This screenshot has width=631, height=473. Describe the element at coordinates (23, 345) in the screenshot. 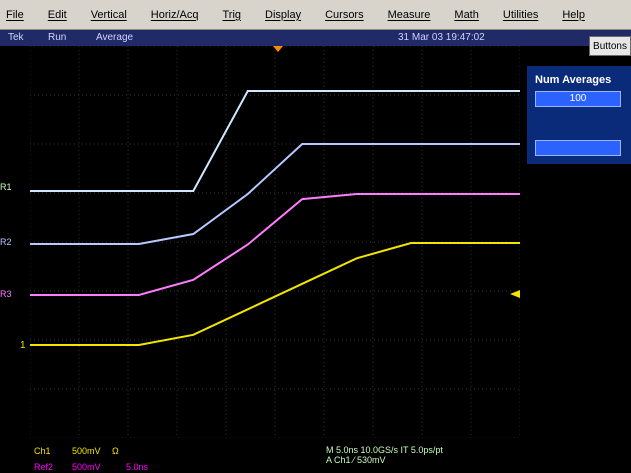

I see `marker-ch1: 1` at that location.